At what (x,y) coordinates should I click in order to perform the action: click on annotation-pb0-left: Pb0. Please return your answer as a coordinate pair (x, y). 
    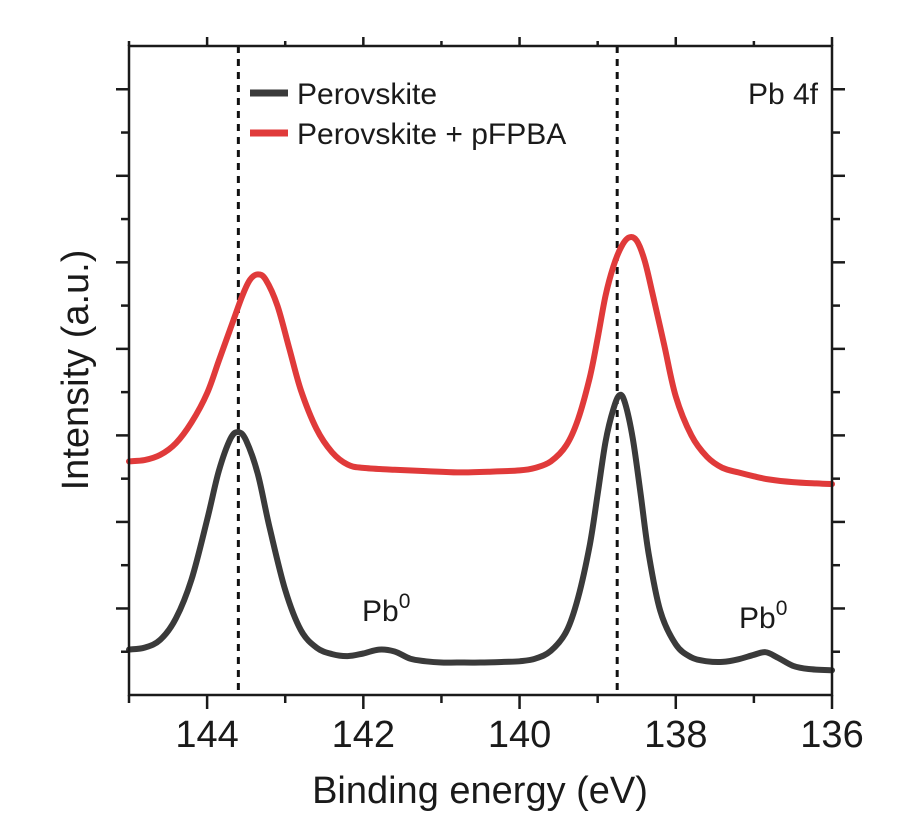
    Looking at the image, I should click on (386, 609).